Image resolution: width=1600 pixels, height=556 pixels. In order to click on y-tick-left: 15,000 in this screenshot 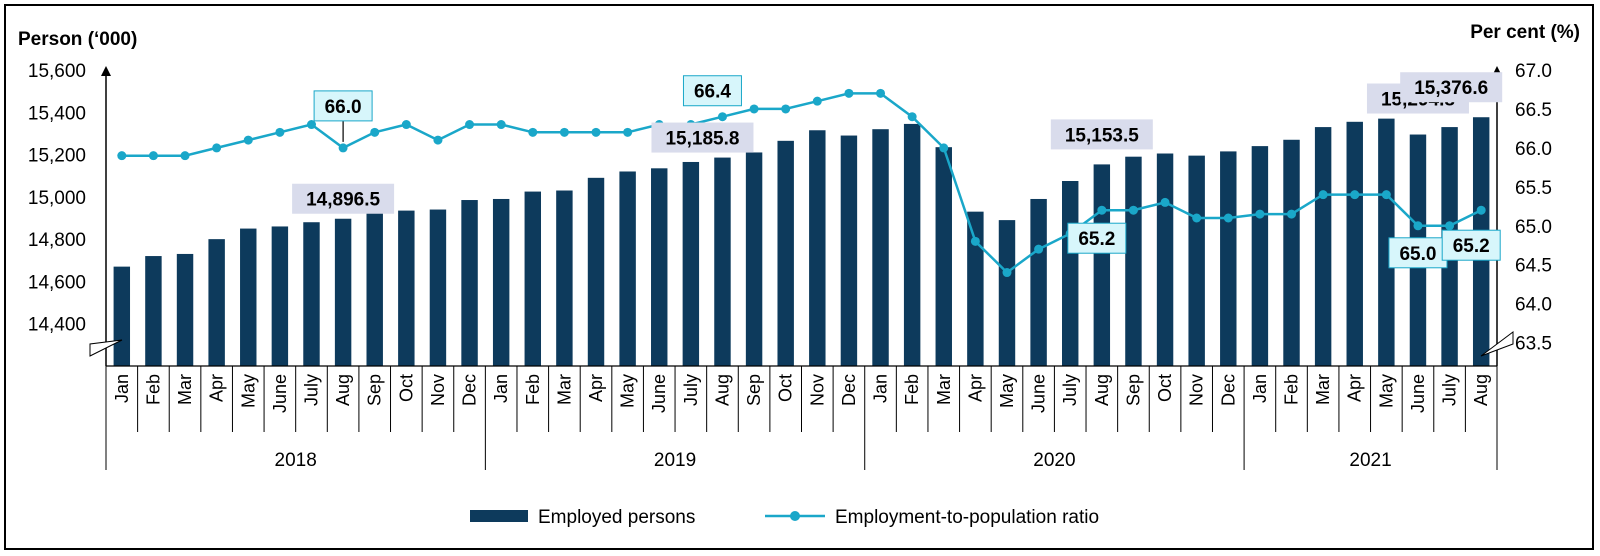, I will do `click(57, 198)`.